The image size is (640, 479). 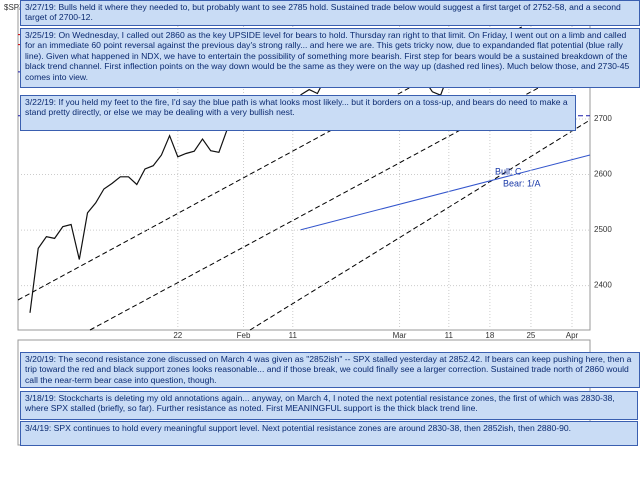 I want to click on x-tick-label: 18, so click(x=489, y=335).